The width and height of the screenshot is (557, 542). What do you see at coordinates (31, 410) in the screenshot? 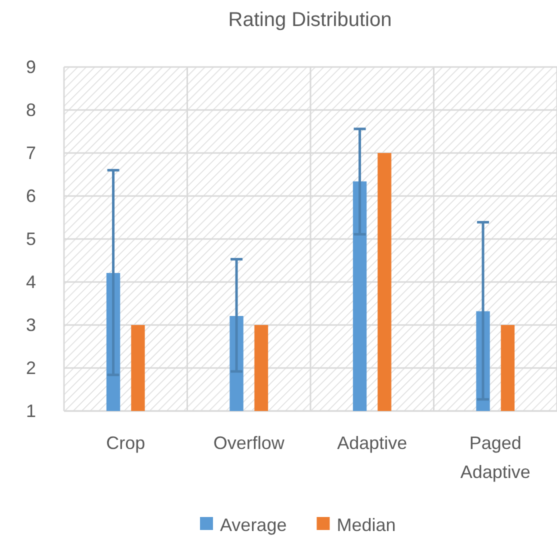
I see `y-tick-label: 1` at bounding box center [31, 410].